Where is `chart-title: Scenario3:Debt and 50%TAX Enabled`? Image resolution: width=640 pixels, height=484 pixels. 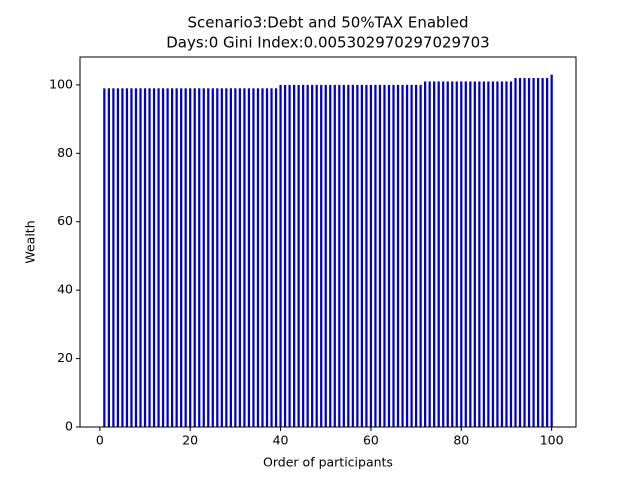 chart-title: Scenario3:Debt and 50%TAX Enabled is located at coordinates (327, 23).